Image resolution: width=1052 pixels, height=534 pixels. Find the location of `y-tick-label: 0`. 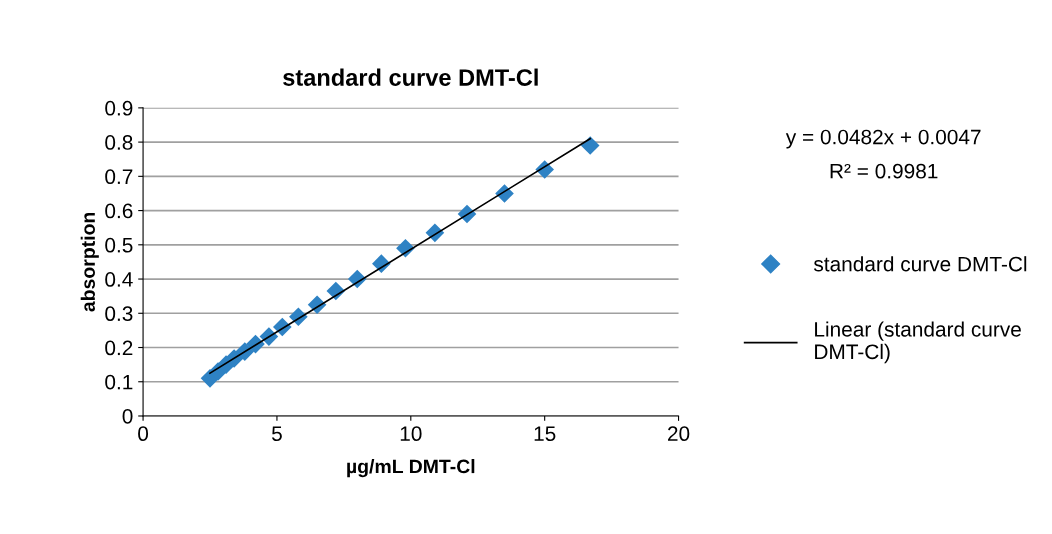

y-tick-label: 0 is located at coordinates (127, 416).